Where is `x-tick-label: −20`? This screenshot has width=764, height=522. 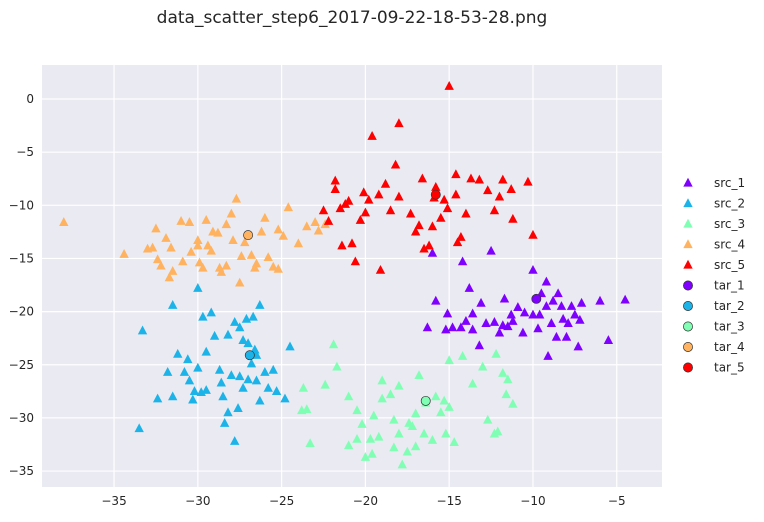
x-tick-label: −20 is located at coordinates (365, 501).